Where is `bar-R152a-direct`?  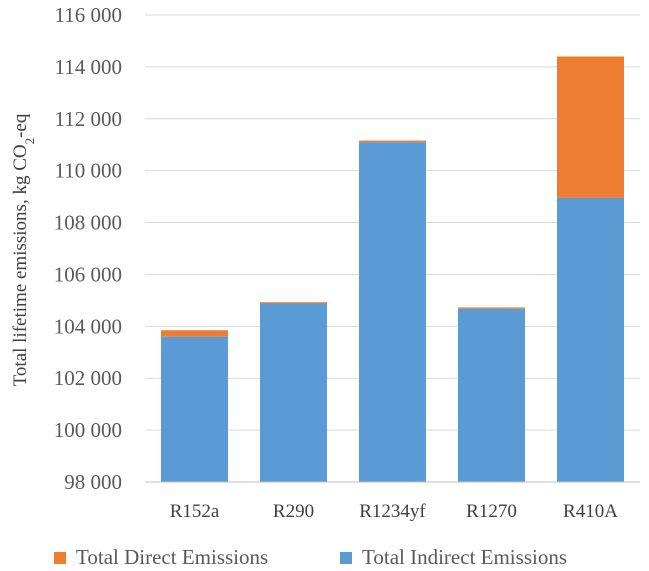
bar-R152a-direct is located at coordinates (194, 333).